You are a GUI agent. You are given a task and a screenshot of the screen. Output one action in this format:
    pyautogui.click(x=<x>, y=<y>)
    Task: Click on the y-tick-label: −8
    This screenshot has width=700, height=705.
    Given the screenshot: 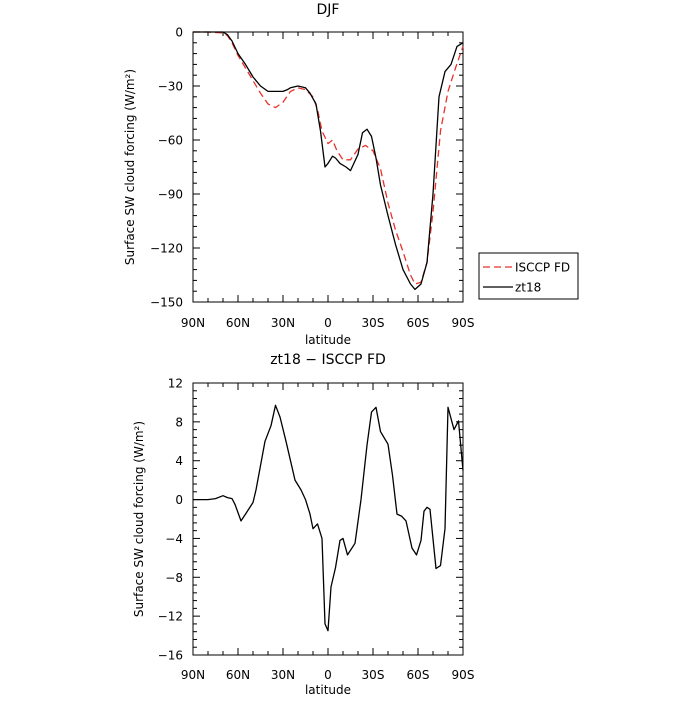 What is the action you would take?
    pyautogui.click(x=174, y=578)
    